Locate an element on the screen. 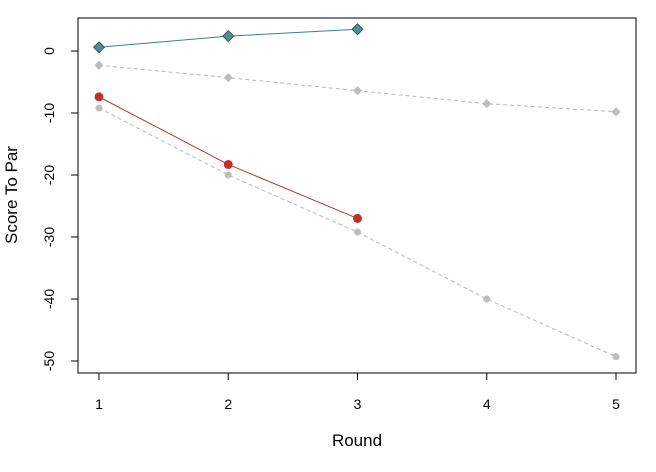  y-tick-label: 0 is located at coordinates (49, 51).